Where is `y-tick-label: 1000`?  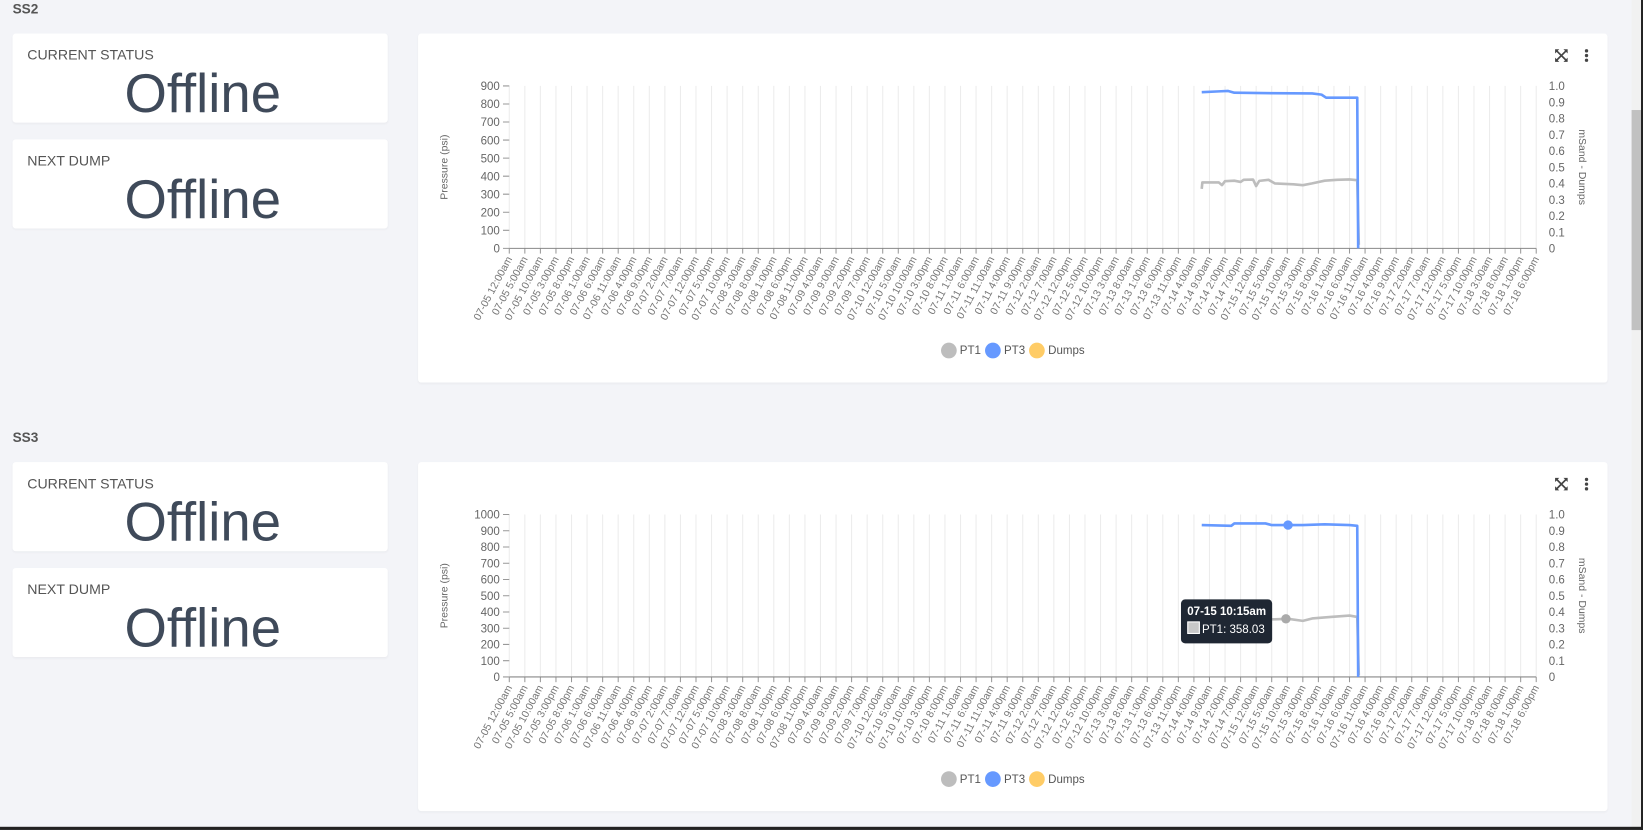 y-tick-label: 1000 is located at coordinates (487, 516).